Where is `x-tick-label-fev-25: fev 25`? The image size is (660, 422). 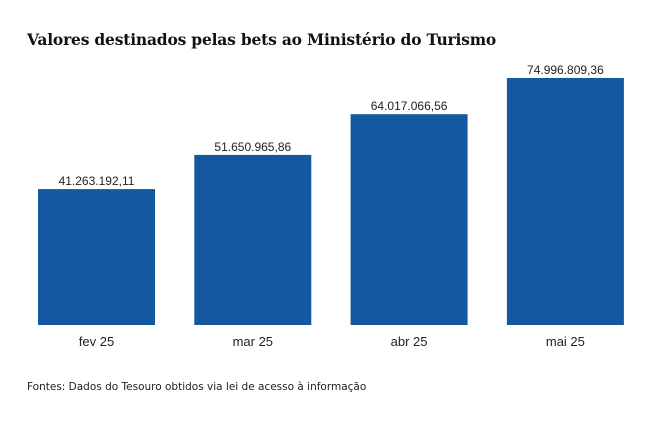 x-tick-label-fev-25: fev 25 is located at coordinates (96, 341).